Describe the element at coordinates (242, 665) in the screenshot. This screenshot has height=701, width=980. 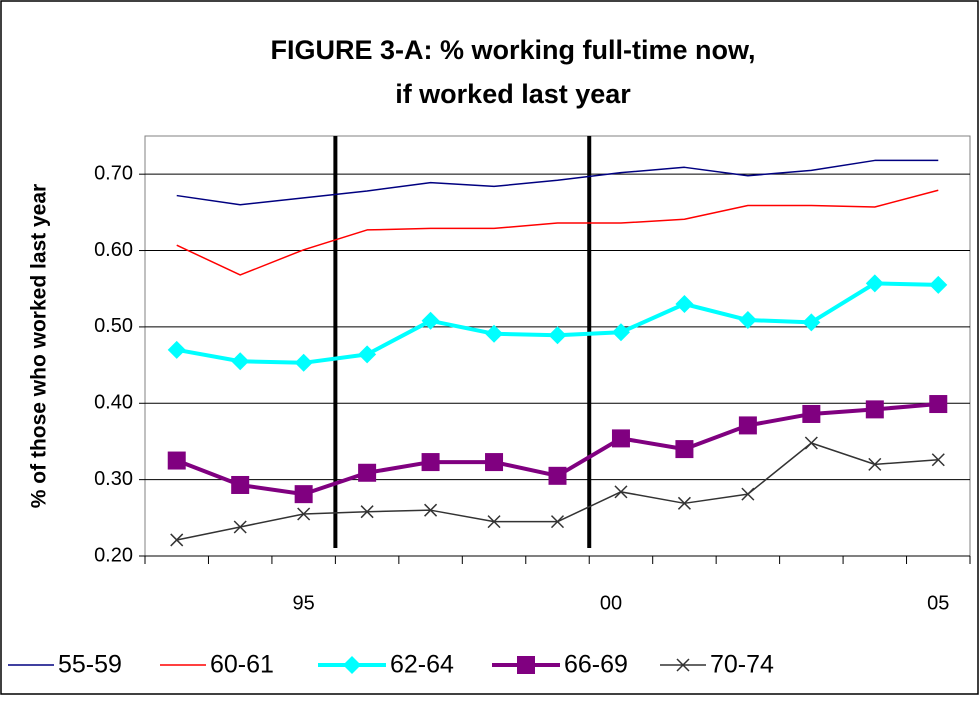
I see `legend-label: 60-61` at that location.